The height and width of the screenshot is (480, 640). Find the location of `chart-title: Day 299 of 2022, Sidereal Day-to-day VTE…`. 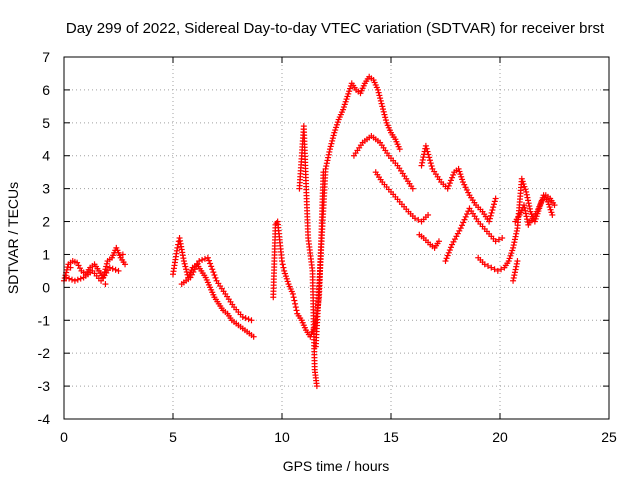

chart-title: Day 299 of 2022, Sidereal Day-to-day VTE… is located at coordinates (335, 28).